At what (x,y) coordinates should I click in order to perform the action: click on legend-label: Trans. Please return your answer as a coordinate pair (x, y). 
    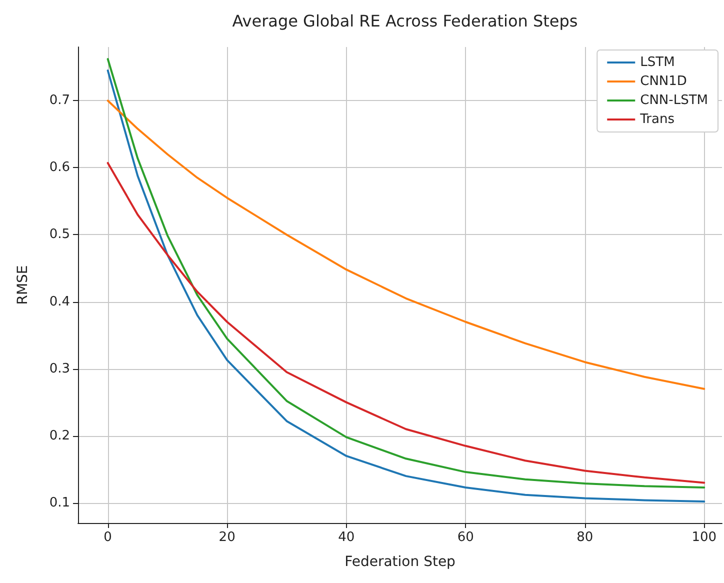
    Looking at the image, I should click on (657, 119).